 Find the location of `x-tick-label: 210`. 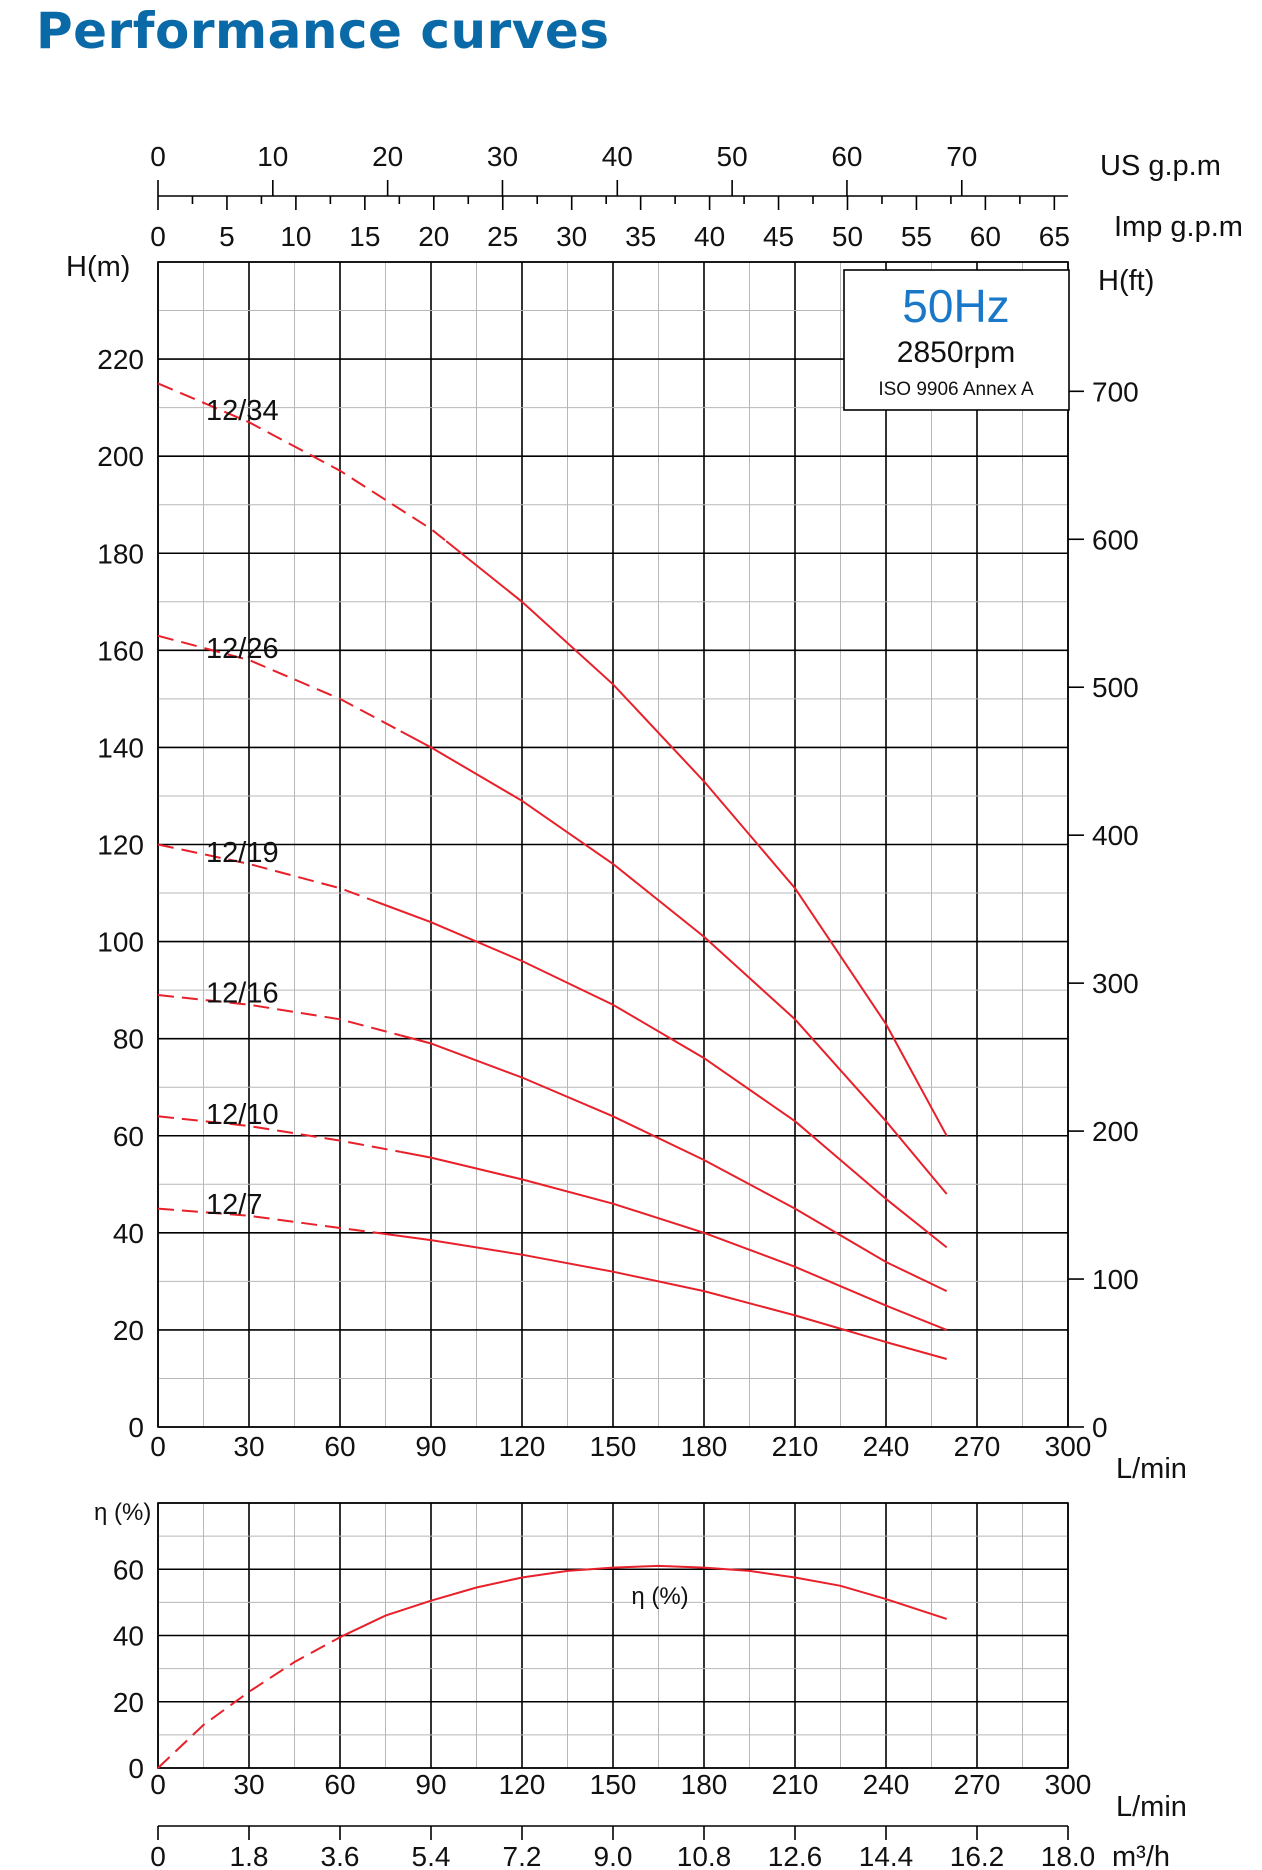

x-tick-label: 210 is located at coordinates (795, 1446).